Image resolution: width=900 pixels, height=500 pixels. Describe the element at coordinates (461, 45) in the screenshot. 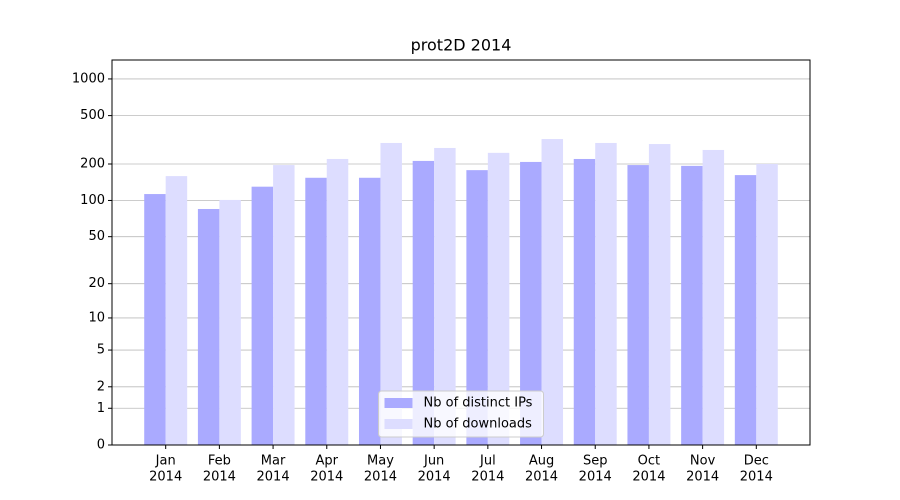

I see `chart-title: prot2D 2014` at that location.